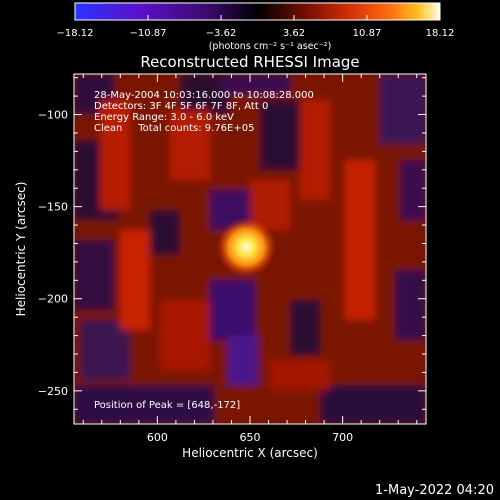 Image resolution: width=500 pixels, height=500 pixels. What do you see at coordinates (74, 33) in the screenshot?
I see `colorbar-tick-0: −18.12` at bounding box center [74, 33].